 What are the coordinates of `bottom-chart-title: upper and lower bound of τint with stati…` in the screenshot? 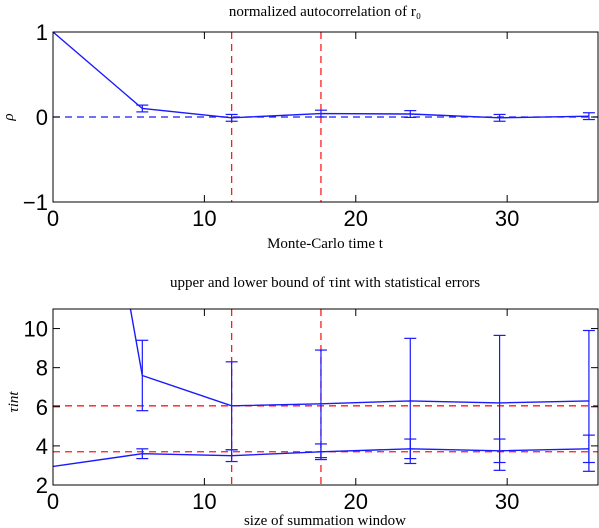 It's located at (325, 283).